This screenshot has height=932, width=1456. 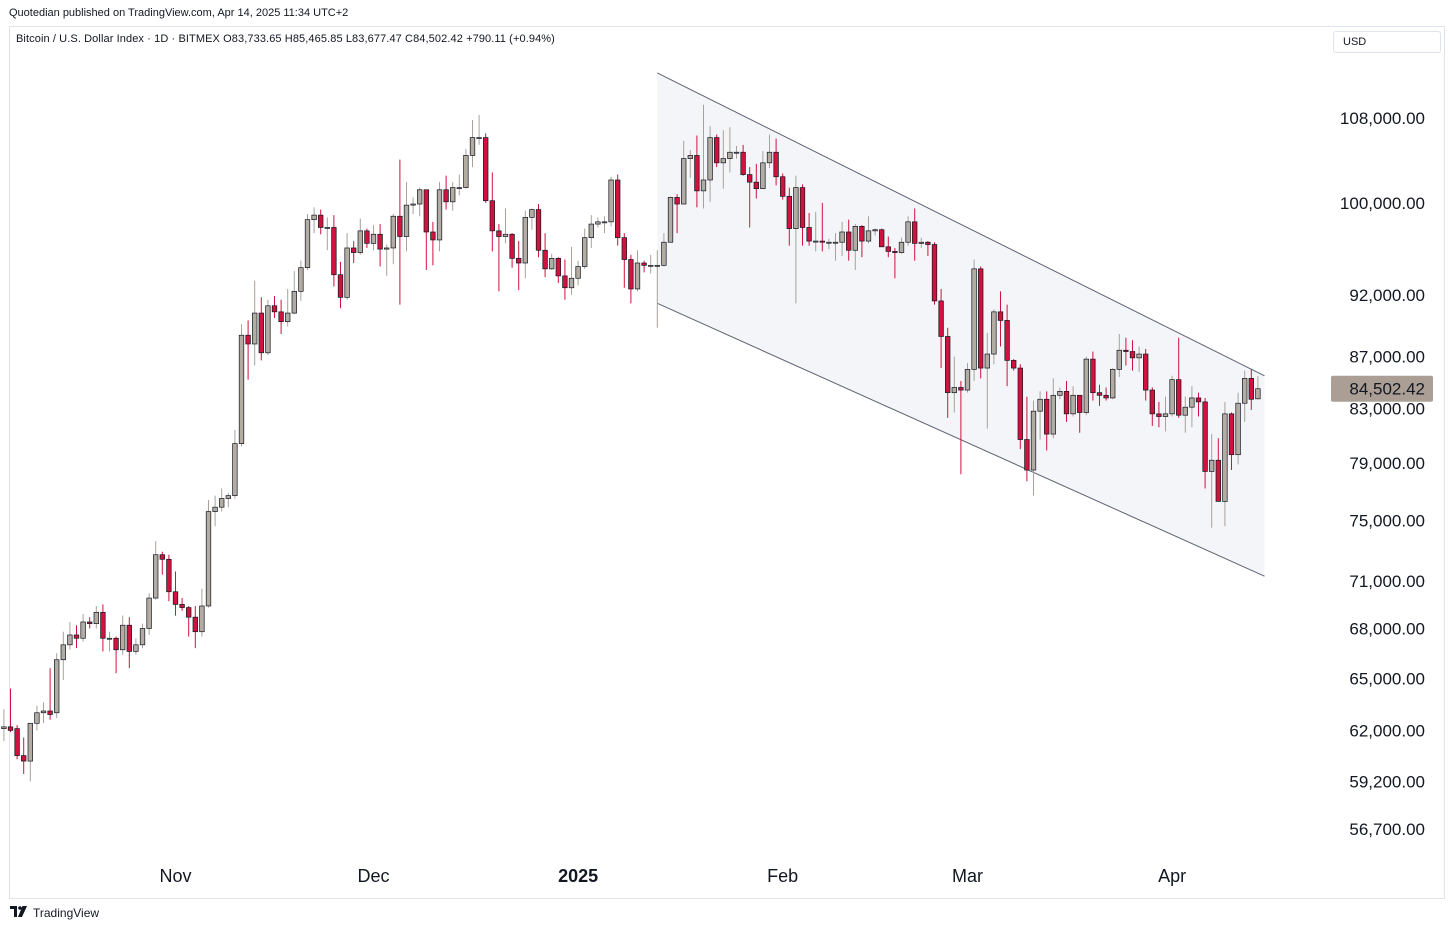 I want to click on last-price-badge, so click(x=1382, y=388).